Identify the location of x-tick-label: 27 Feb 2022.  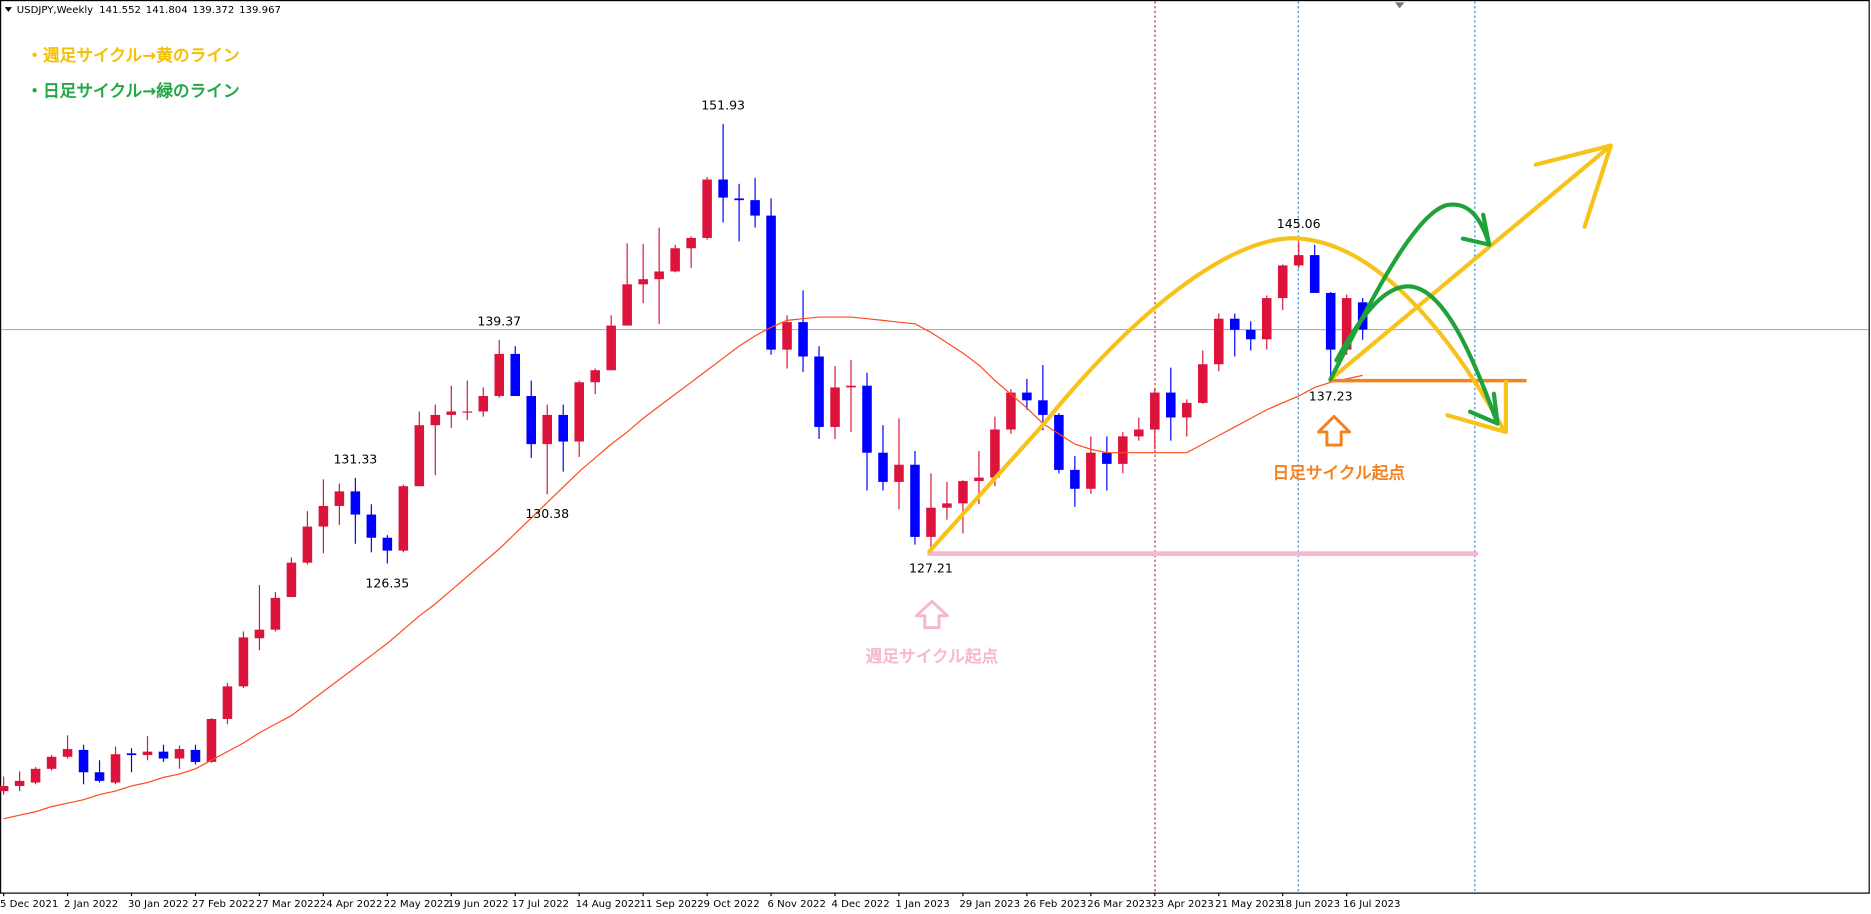
(223, 904).